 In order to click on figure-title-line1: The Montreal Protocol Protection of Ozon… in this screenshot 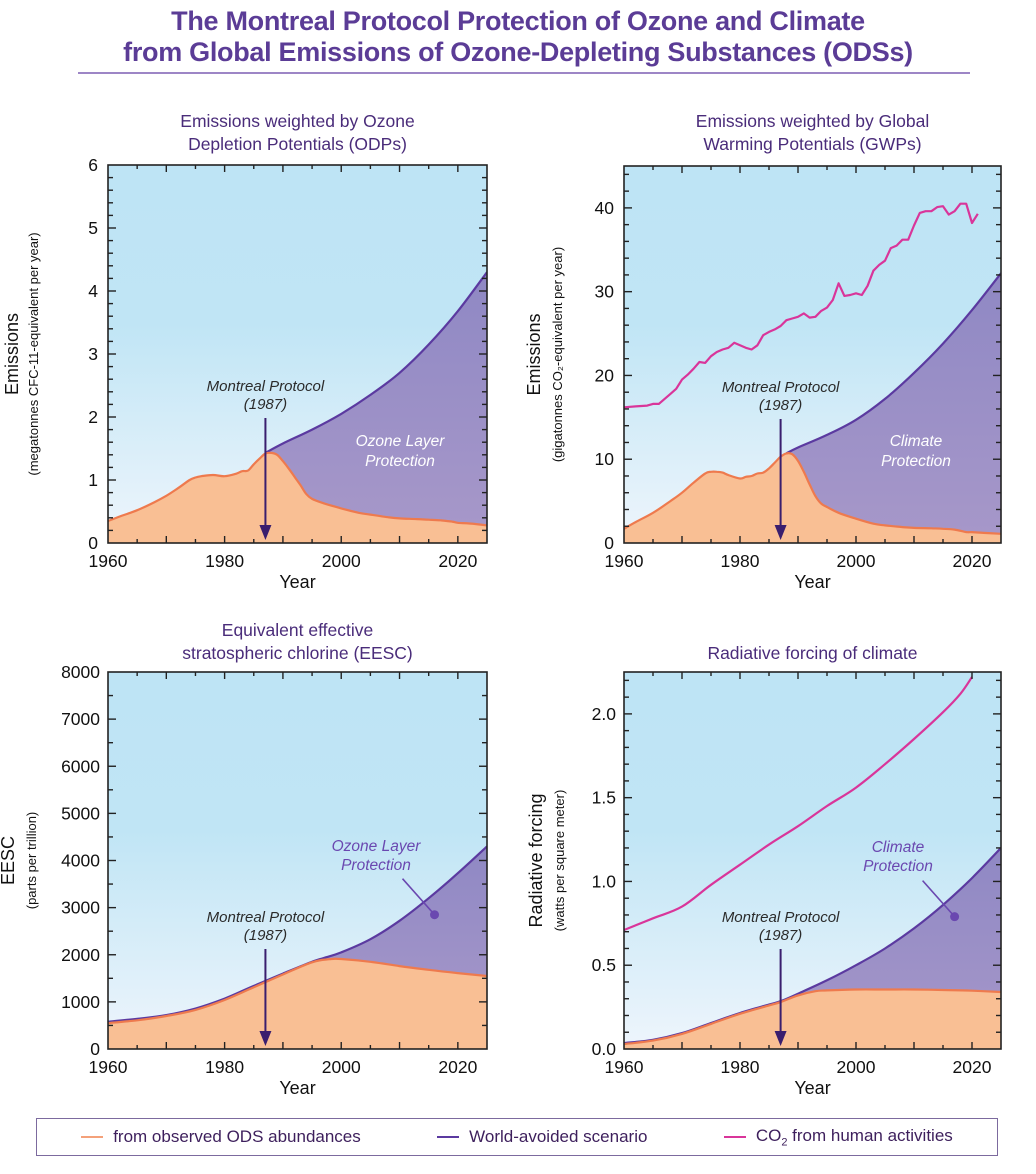, I will do `click(518, 21)`.